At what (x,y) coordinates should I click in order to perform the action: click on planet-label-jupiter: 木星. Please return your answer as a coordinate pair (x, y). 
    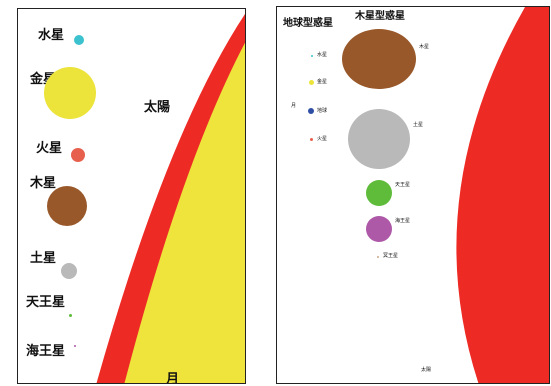
    Looking at the image, I should click on (43, 183).